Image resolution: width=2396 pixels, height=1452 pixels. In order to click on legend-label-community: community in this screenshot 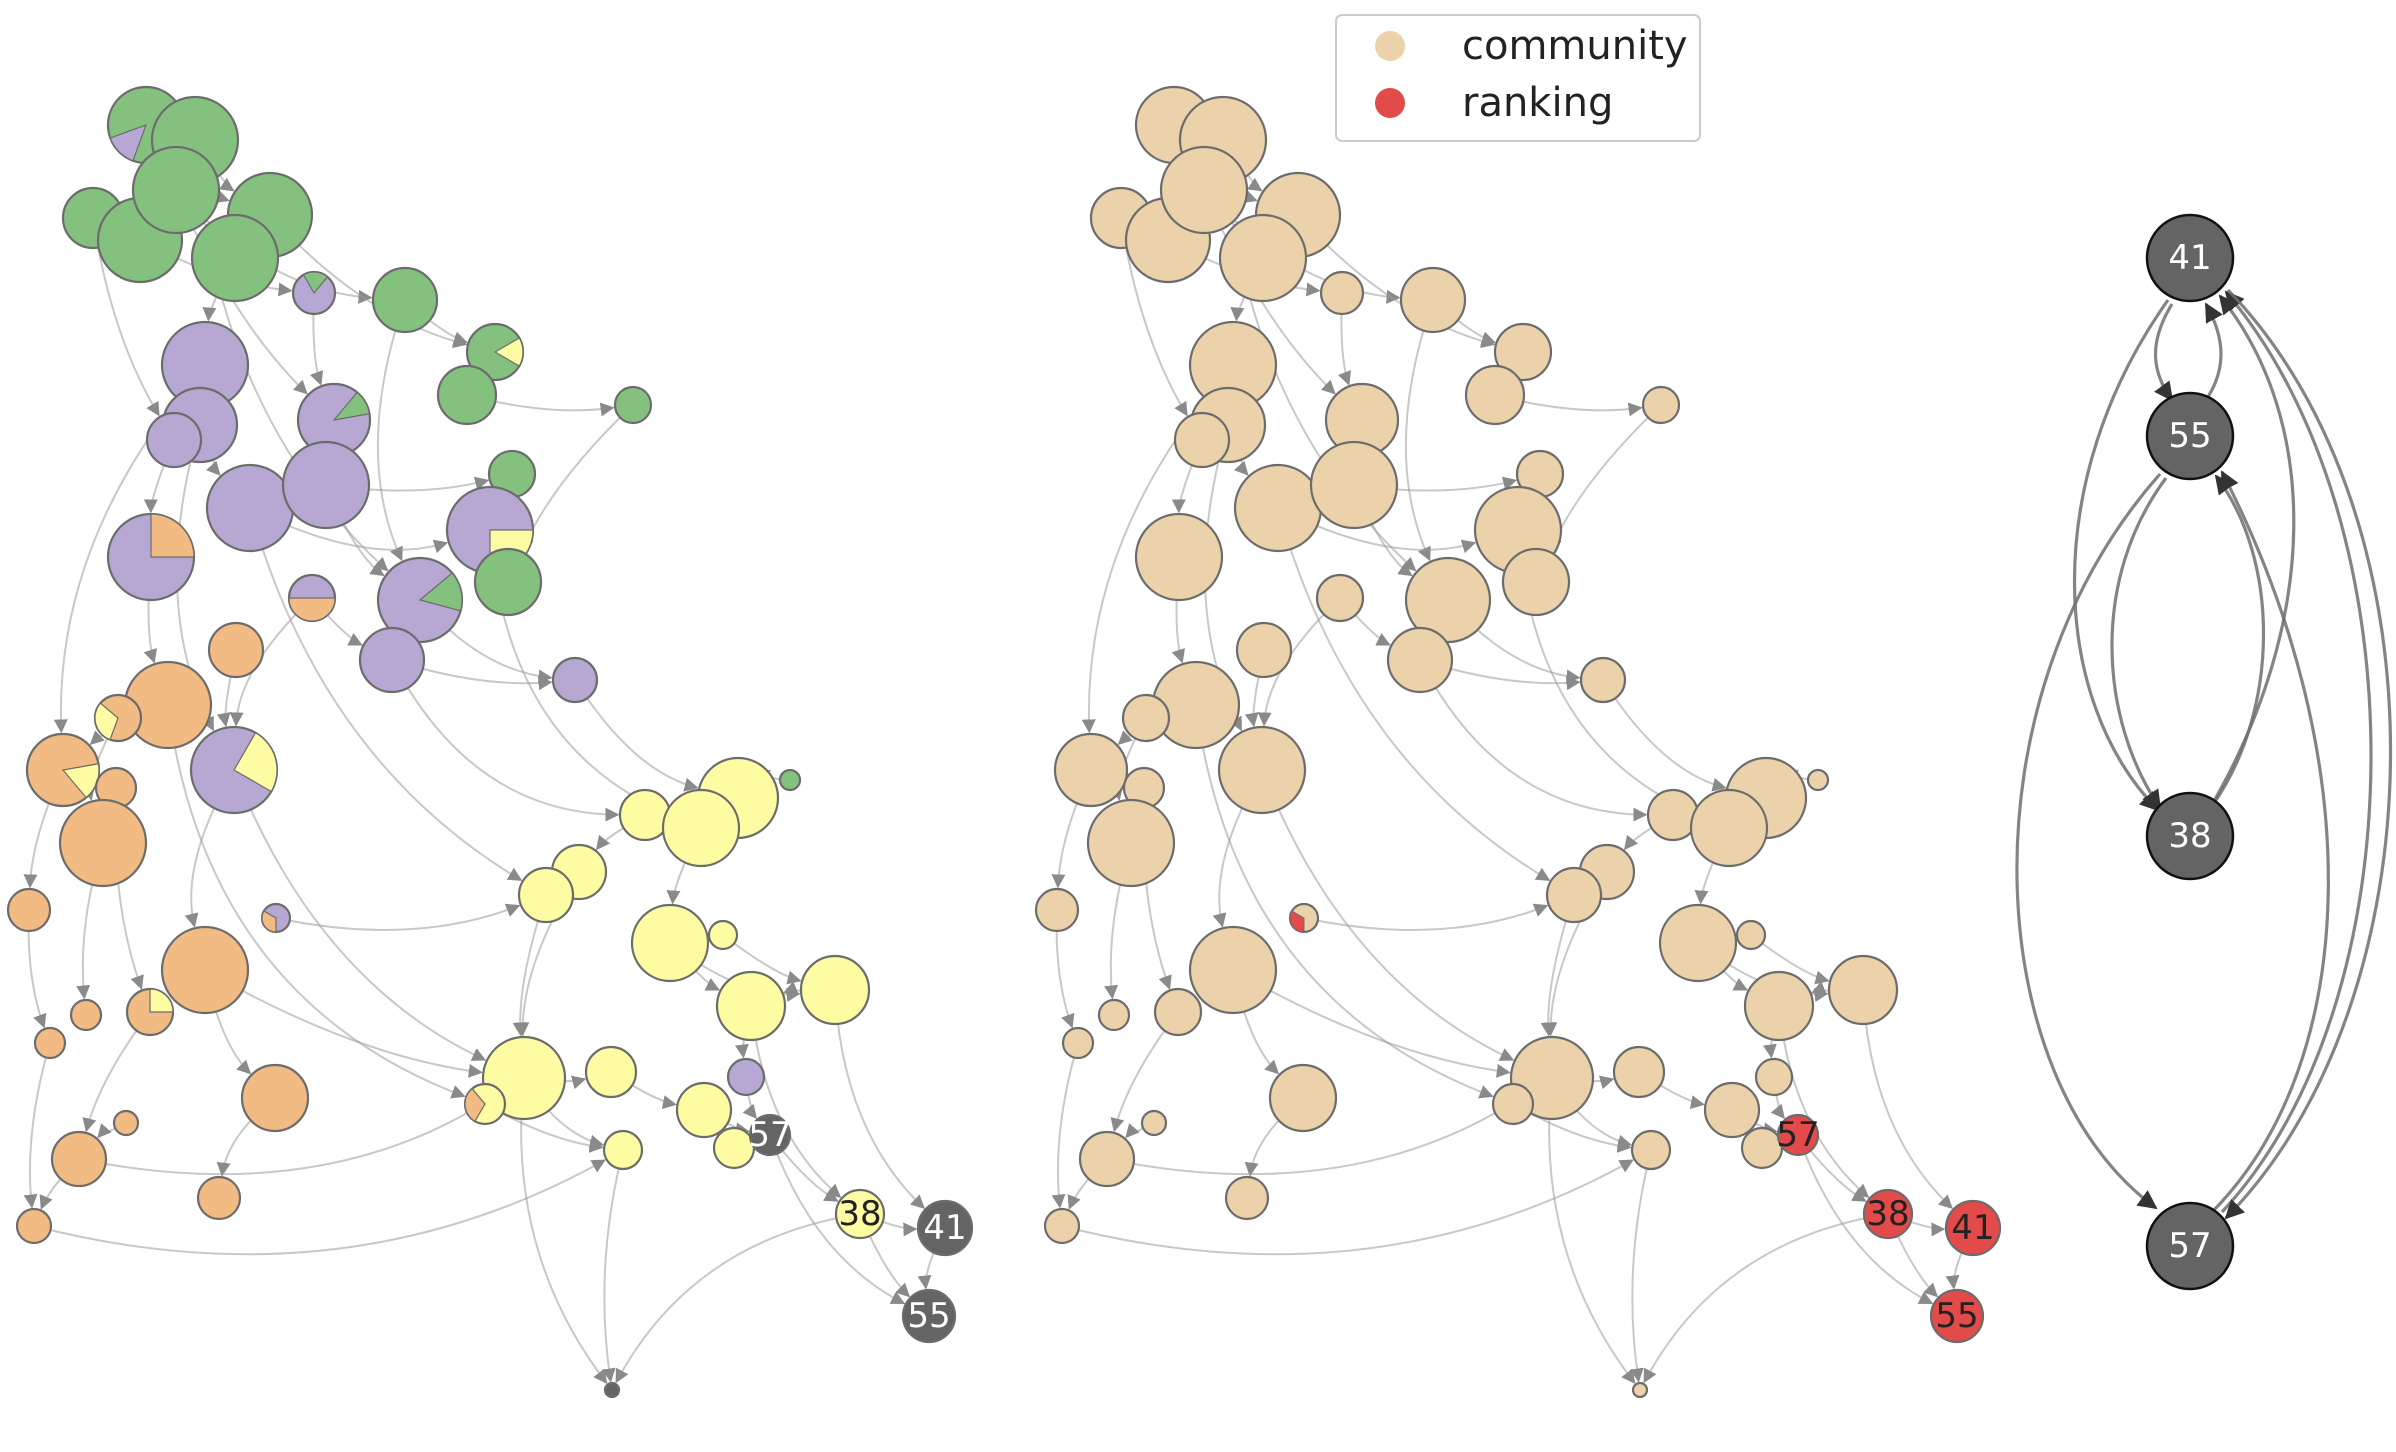, I will do `click(1575, 46)`.